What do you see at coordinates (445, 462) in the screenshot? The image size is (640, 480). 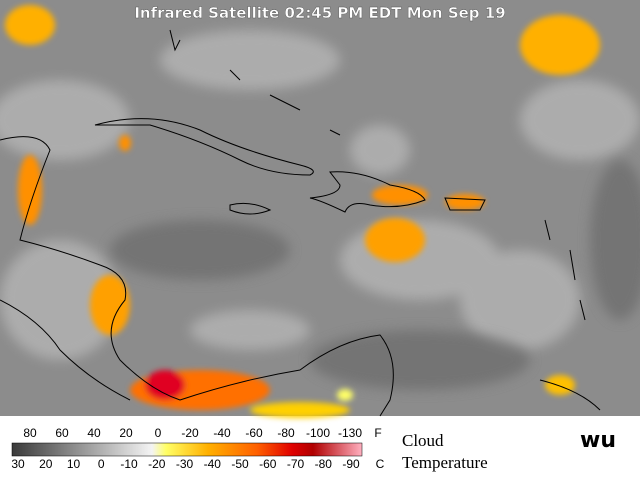 I see `legend-caption: Temperature` at bounding box center [445, 462].